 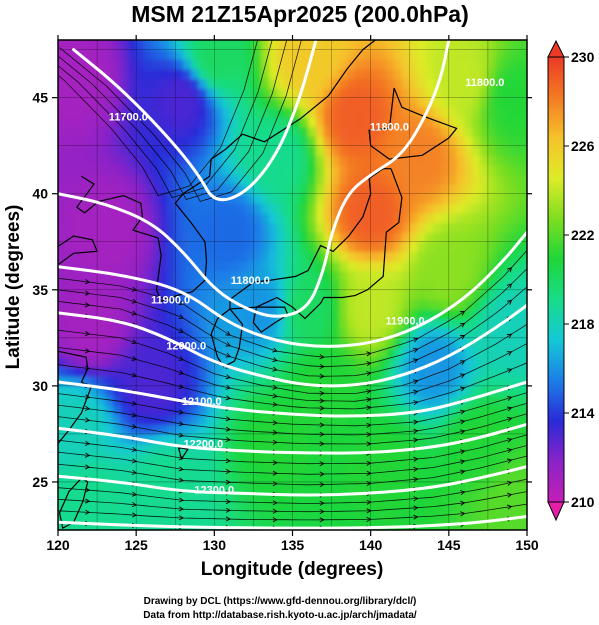 I want to click on colorbar-tick-label: 226, so click(x=583, y=146).